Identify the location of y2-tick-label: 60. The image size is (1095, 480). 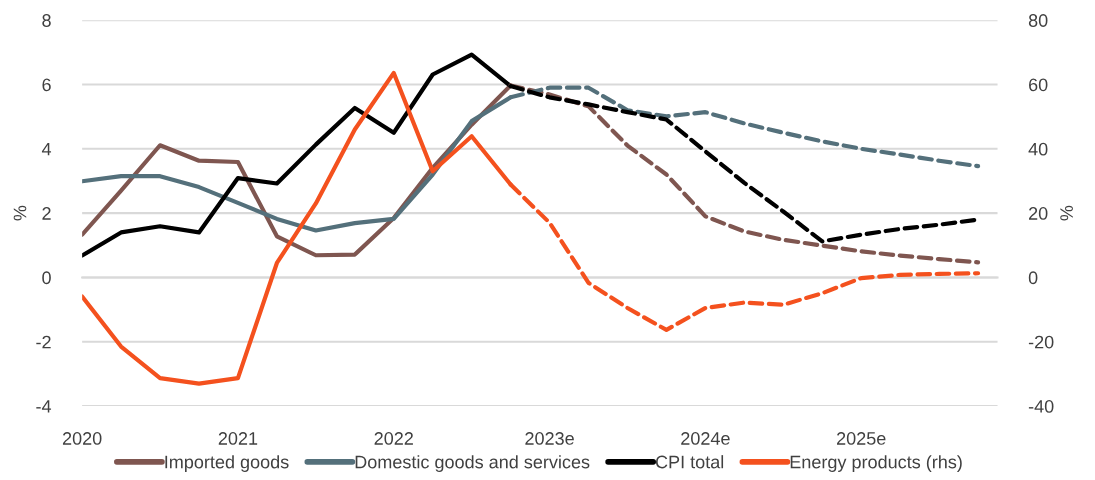
(1038, 85).